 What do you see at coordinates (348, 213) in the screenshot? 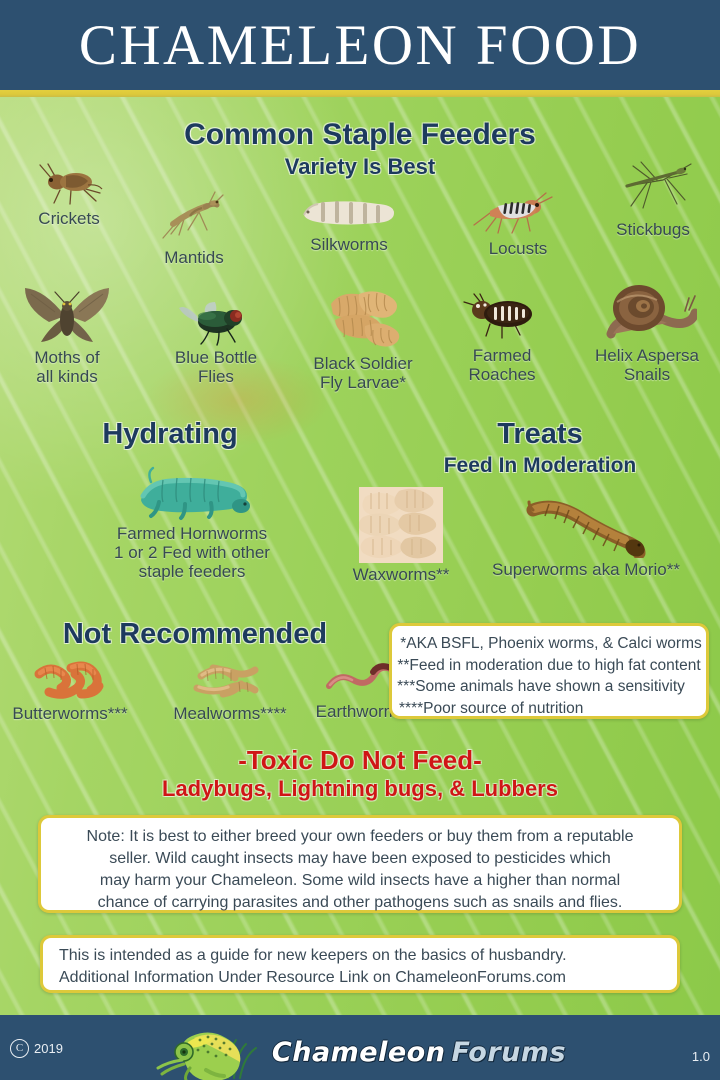
I see `silkworm-icon` at bounding box center [348, 213].